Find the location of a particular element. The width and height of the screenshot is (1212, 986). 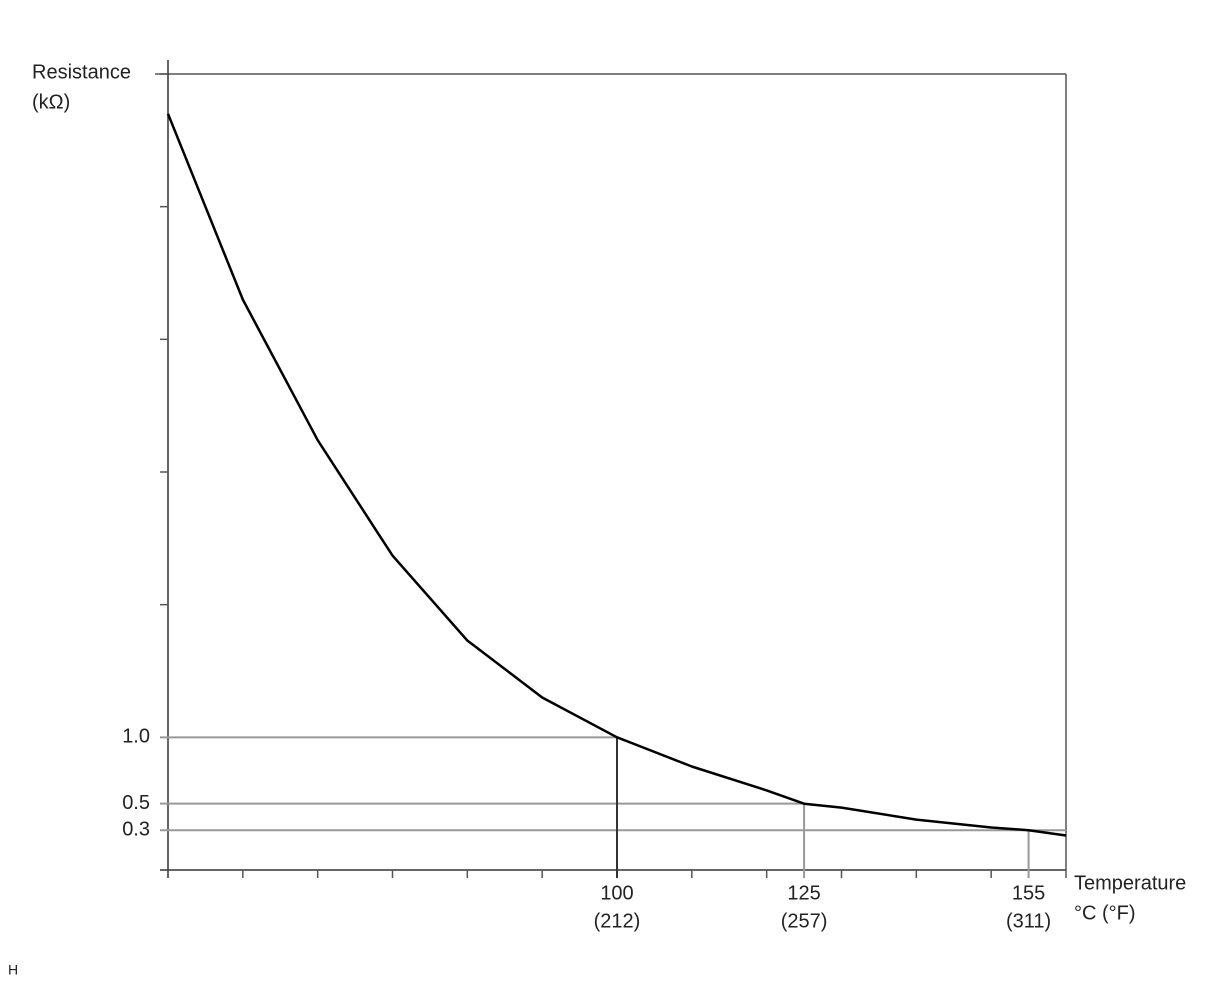

x-tick-label-f: (311) is located at coordinates (1028, 921).